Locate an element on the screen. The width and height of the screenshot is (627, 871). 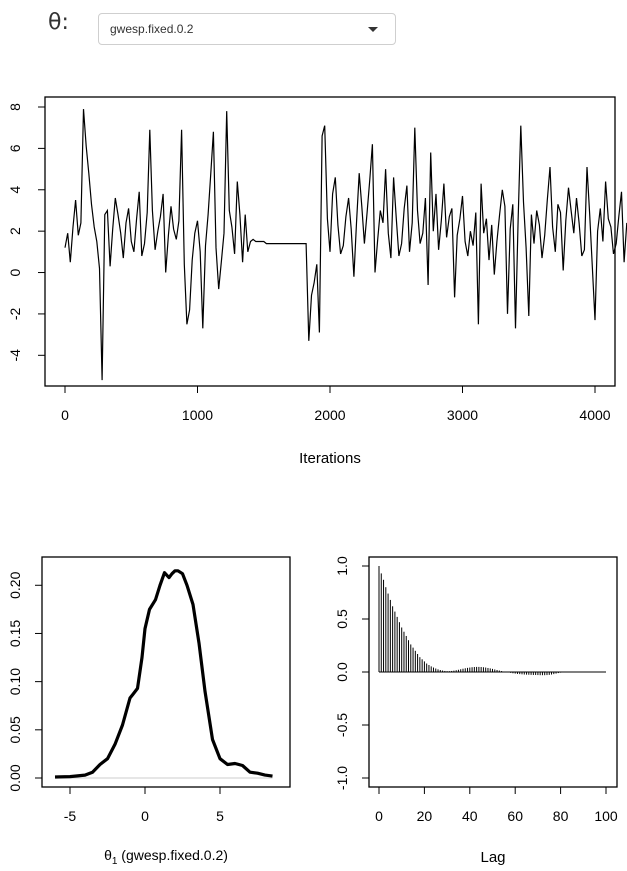
x-axis-label-rest: (gwesp.fixed.0.2) is located at coordinates (172, 855).